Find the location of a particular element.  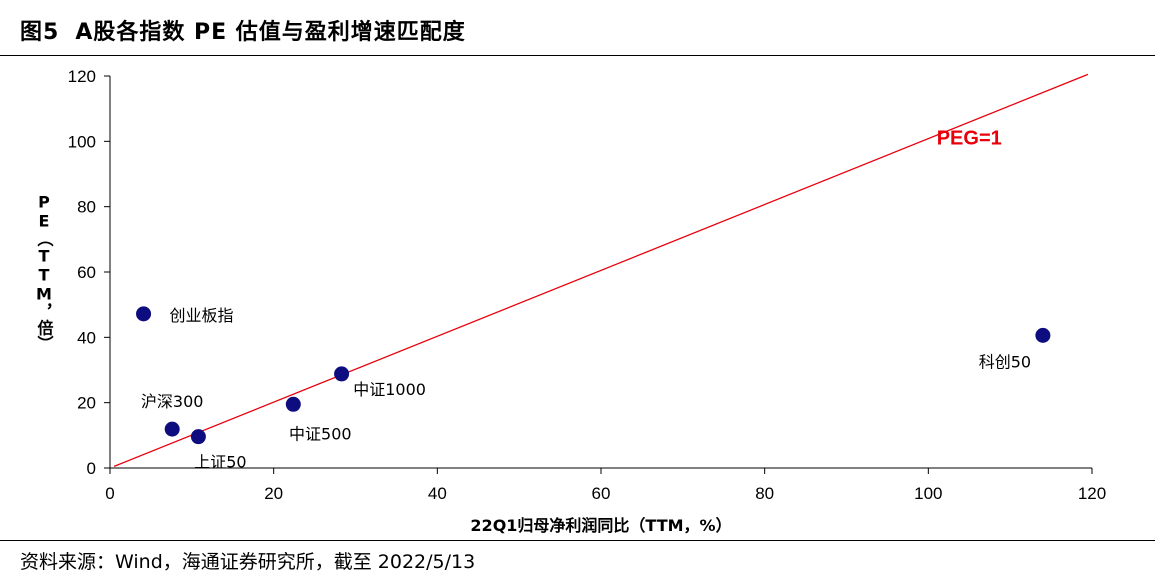

figure-number: 图5 is located at coordinates (40, 32).